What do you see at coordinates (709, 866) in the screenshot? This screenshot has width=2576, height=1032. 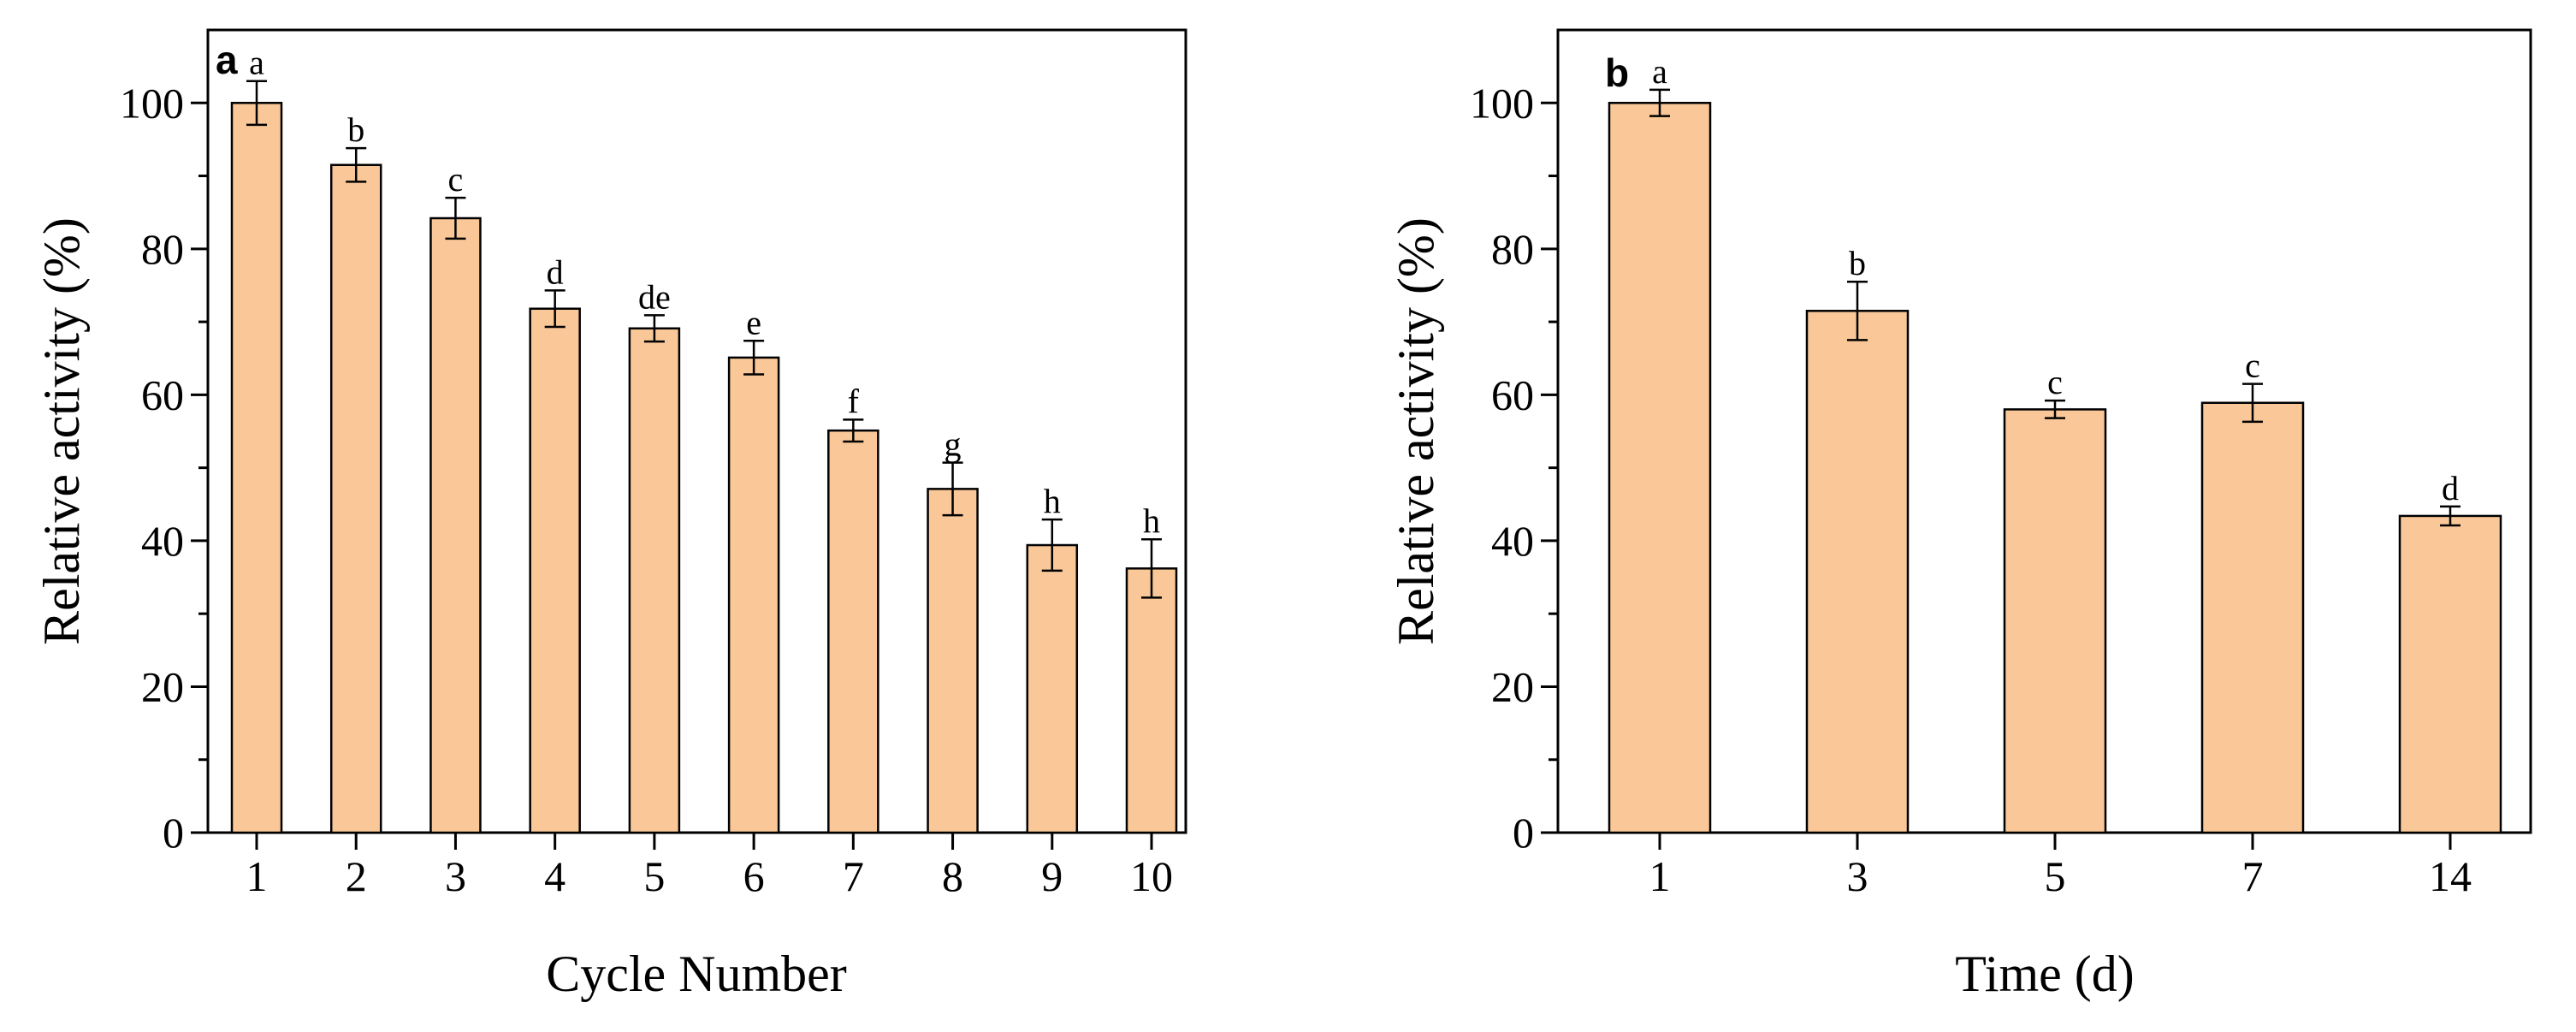 I see `panel-a-x-axis-ticks: 1 2 3 4 5 6 7 8 9 10` at bounding box center [709, 866].